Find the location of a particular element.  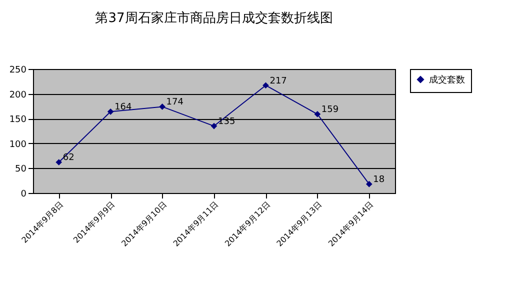

legend-label: 成交套数 is located at coordinates (447, 80).